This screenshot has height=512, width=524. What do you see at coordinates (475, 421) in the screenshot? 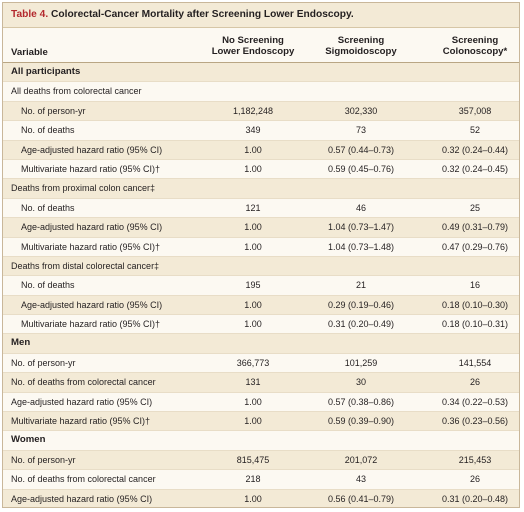
I see `value-colonoscopy: 0.36 (0.23–0.56)` at bounding box center [475, 421].